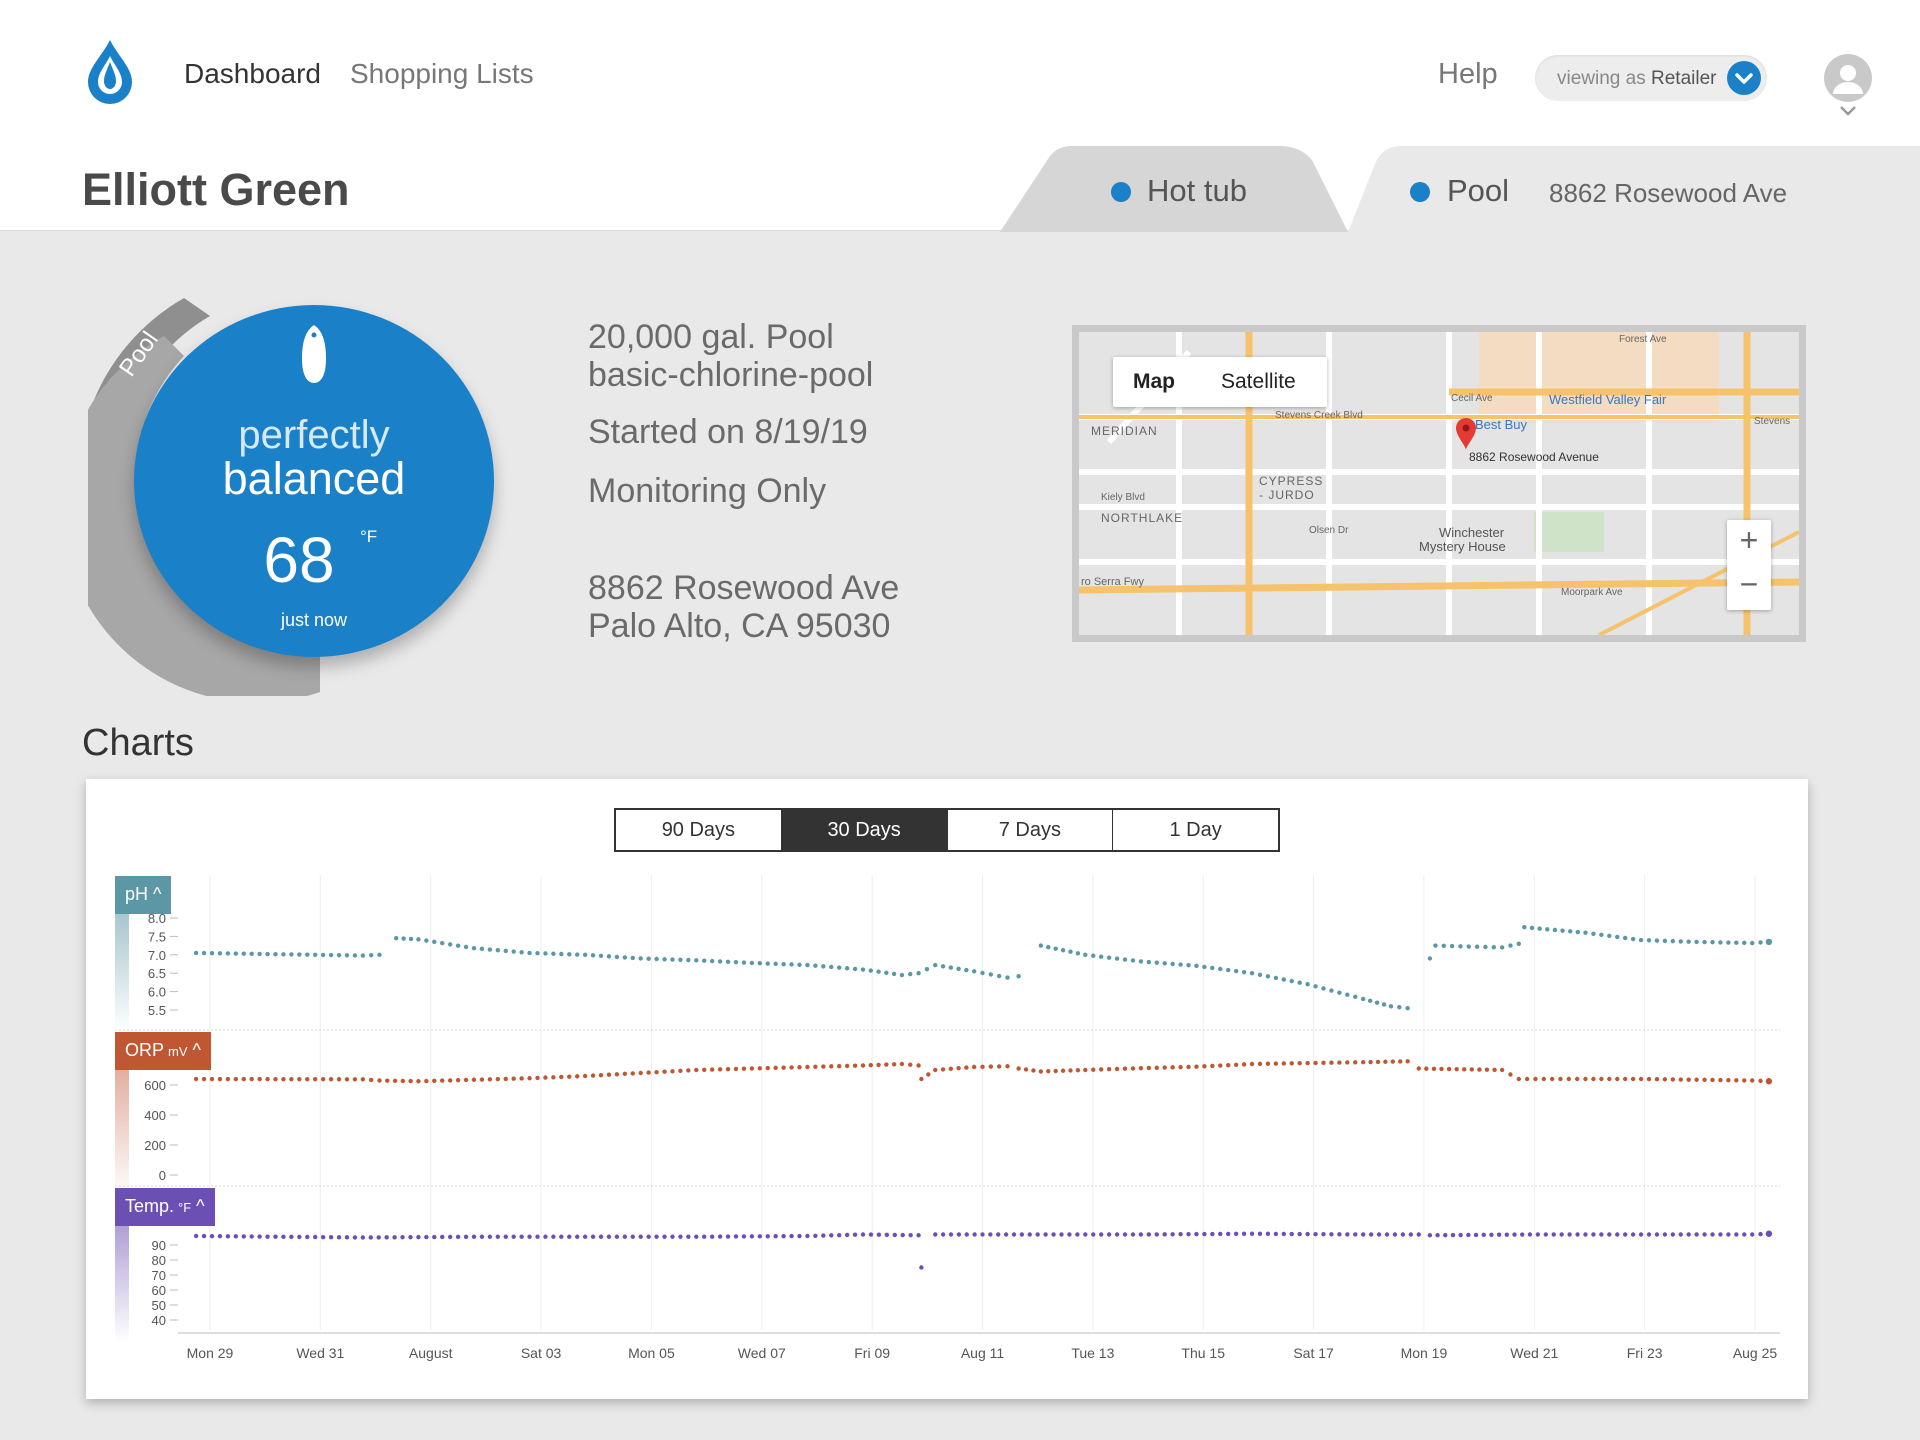 The image size is (1920, 1440). Describe the element at coordinates (185, 1207) in the screenshot. I see `temp-unit: °F` at that location.